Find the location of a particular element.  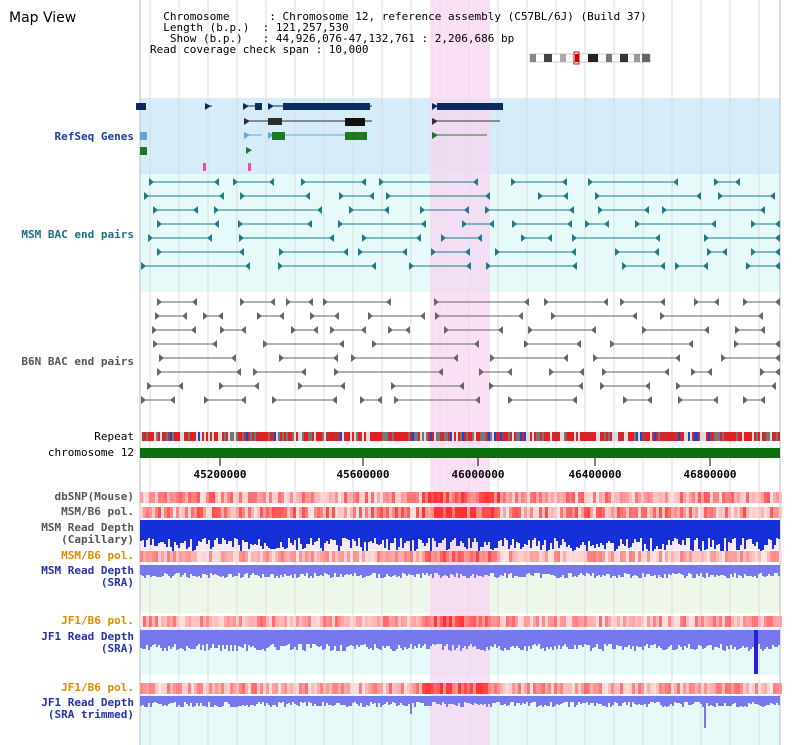

ideogram-band is located at coordinates (609, 58).